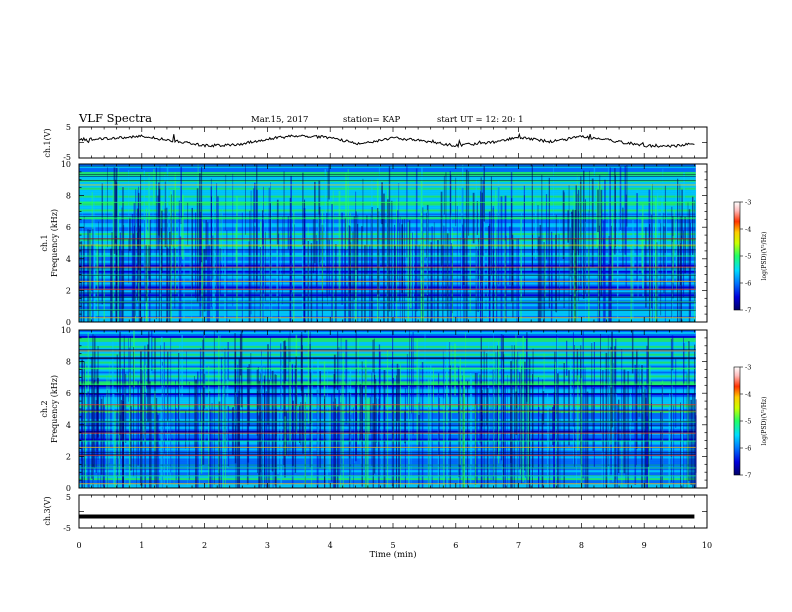 The image size is (792, 612). I want to click on x-tick-label: 2, so click(204, 545).